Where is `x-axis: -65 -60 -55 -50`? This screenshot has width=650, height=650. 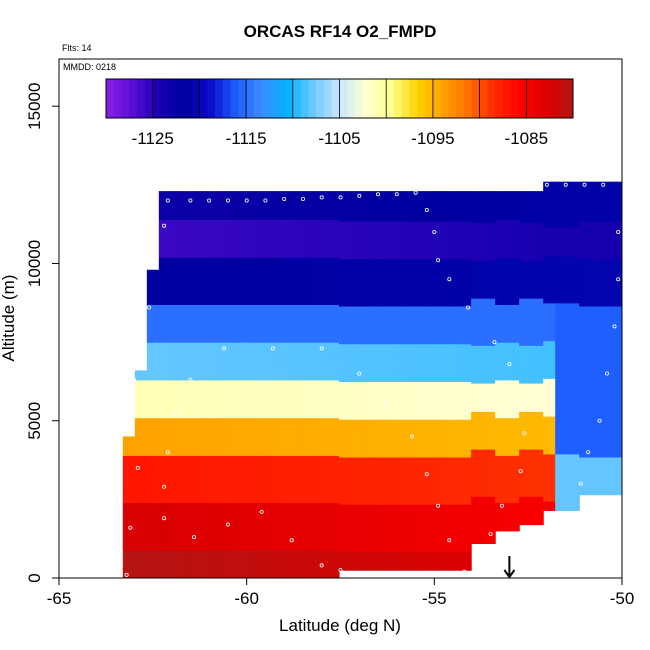
x-axis: -65 -60 -55 -50 is located at coordinates (340, 593).